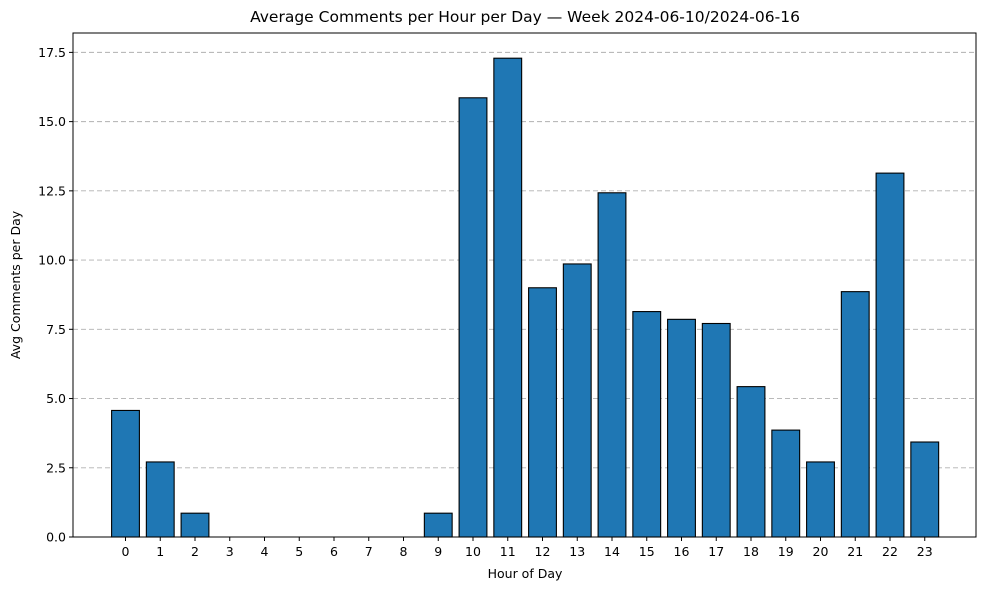  I want to click on x-tick-label: 9, so click(438, 551).